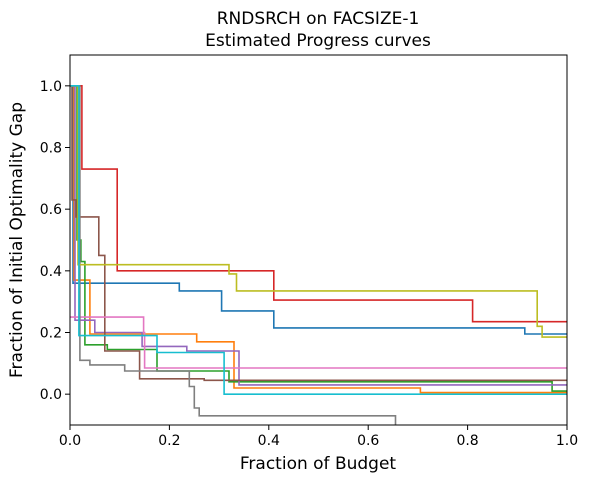  I want to click on x-tick-label: 0.6, so click(368, 441).